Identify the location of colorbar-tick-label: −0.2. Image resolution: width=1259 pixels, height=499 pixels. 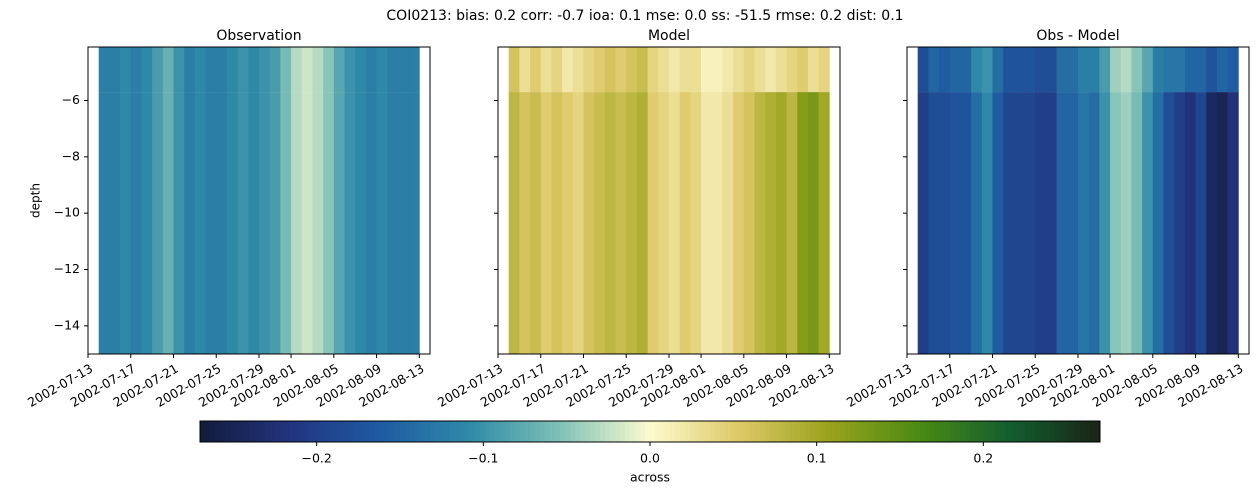
(316, 458).